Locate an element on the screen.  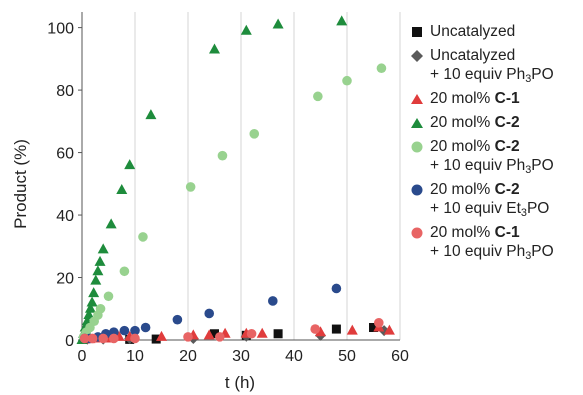
x-tick-label: 50 is located at coordinates (347, 356).